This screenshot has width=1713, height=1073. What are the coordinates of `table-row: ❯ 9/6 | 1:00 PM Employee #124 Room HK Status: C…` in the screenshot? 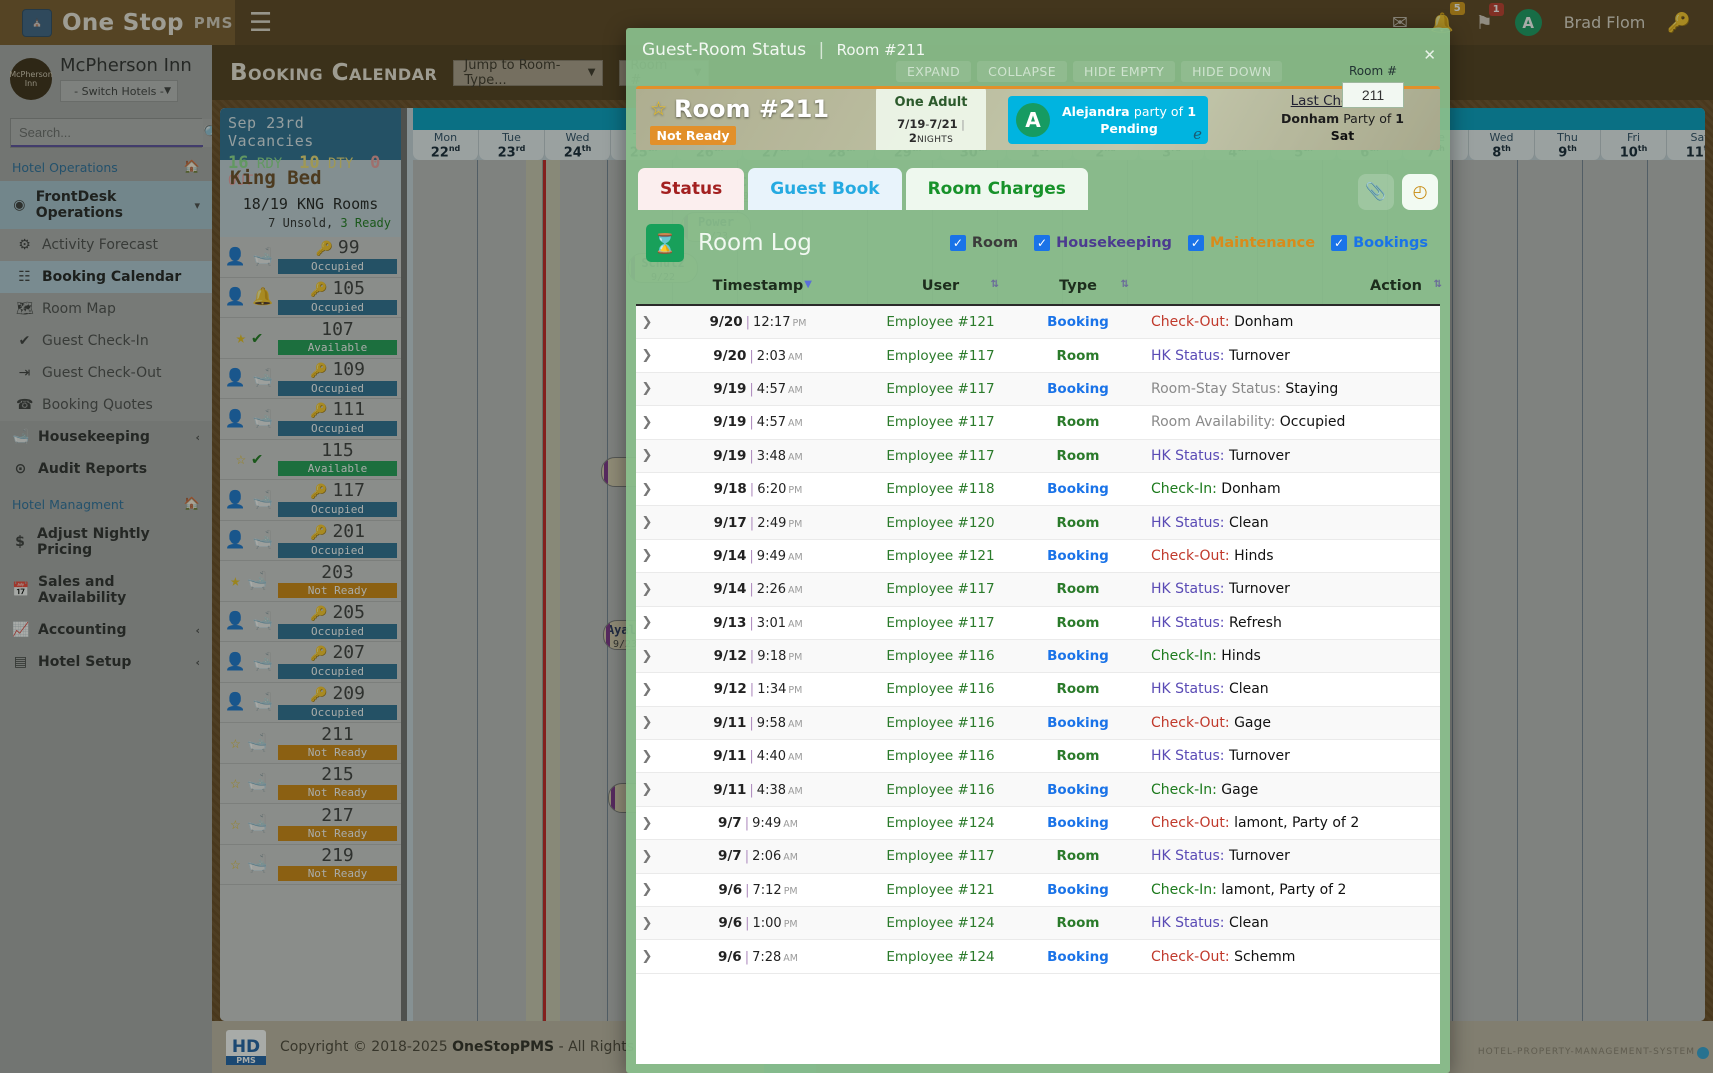 It's located at (1038, 924).